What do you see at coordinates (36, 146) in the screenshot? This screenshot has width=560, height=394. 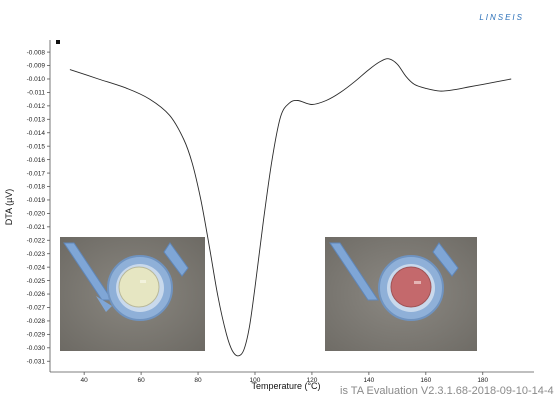 I see `y-tick-label: -0.015` at bounding box center [36, 146].